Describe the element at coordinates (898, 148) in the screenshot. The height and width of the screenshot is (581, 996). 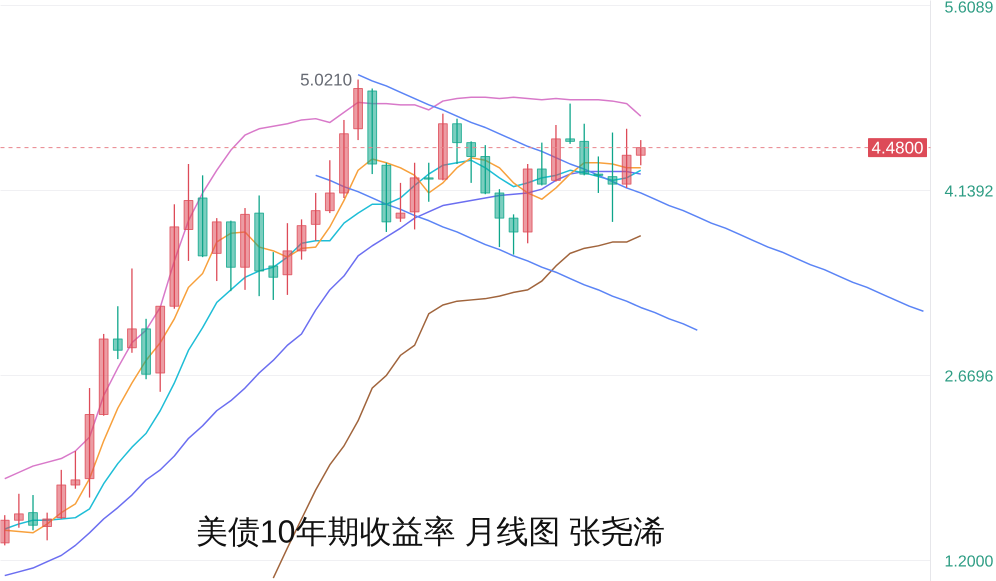
I see `ref-line-label: 4.4800` at that location.